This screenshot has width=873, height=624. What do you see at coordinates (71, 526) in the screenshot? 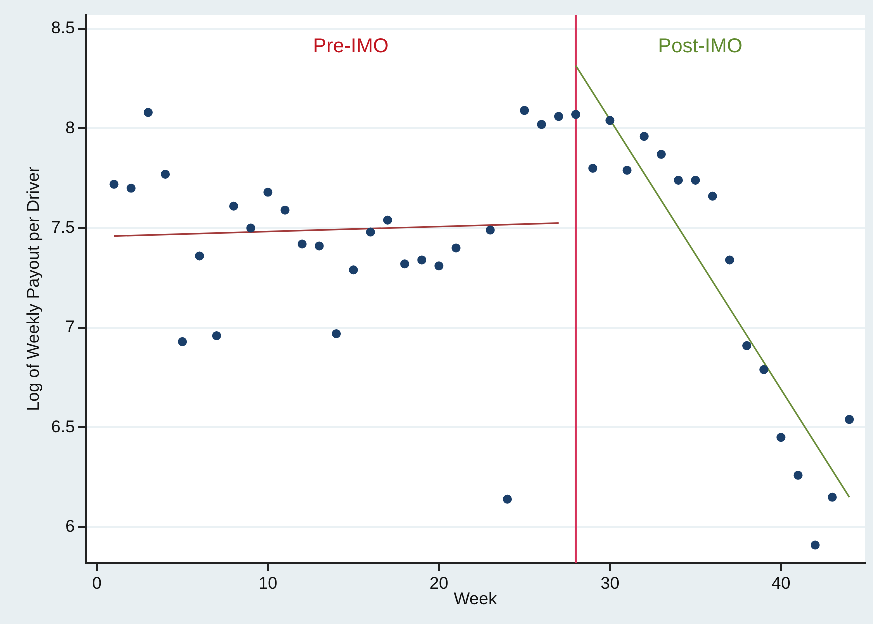
I see `y-tick-label: 6` at bounding box center [71, 526].